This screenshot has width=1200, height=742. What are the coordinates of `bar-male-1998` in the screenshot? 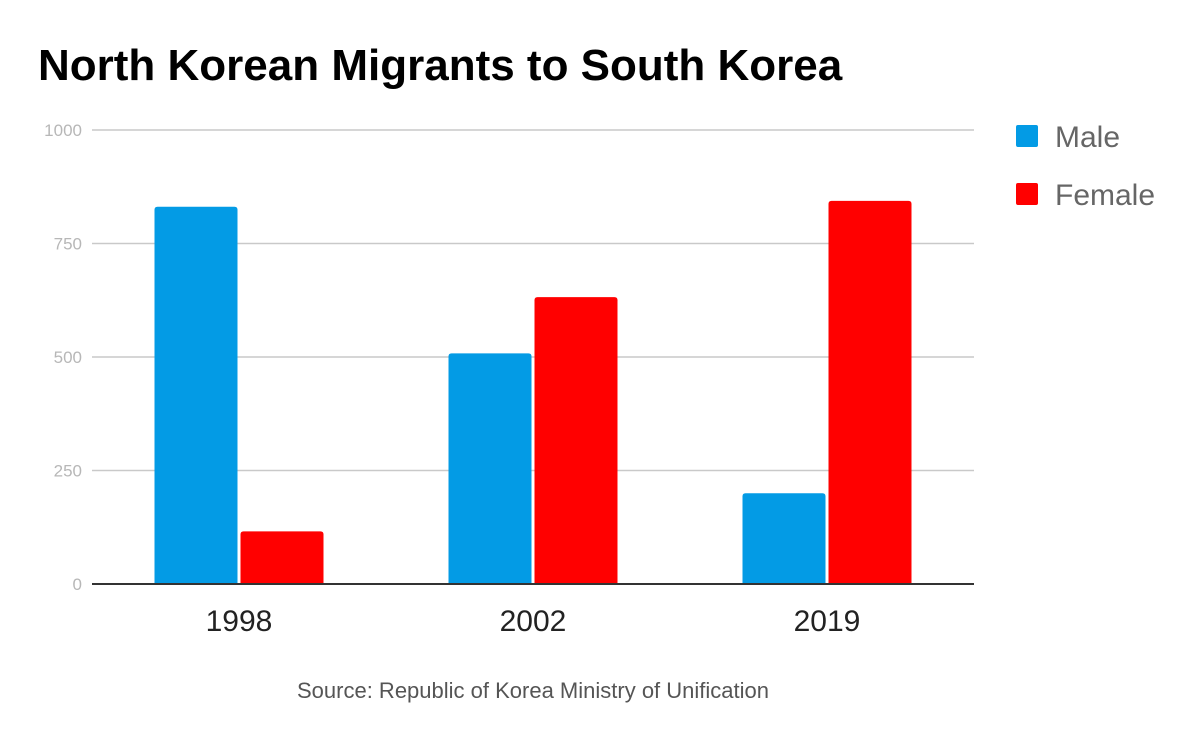 It's located at (196, 395).